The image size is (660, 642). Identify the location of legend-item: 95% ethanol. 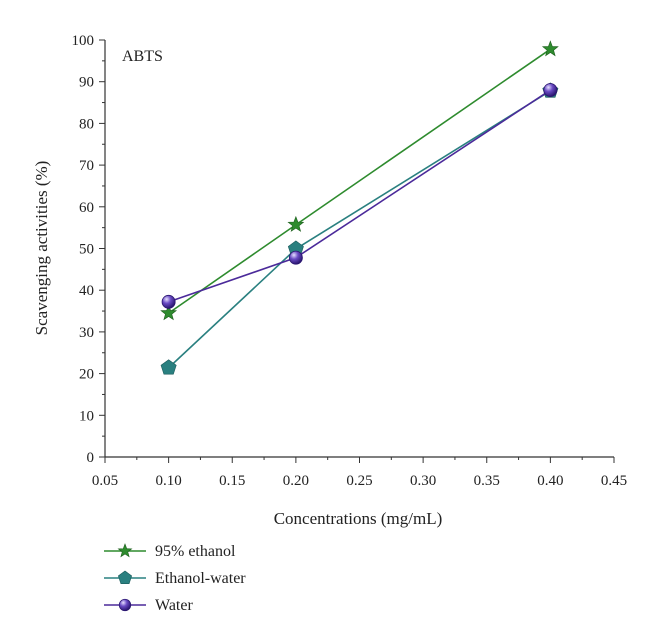
(170, 551).